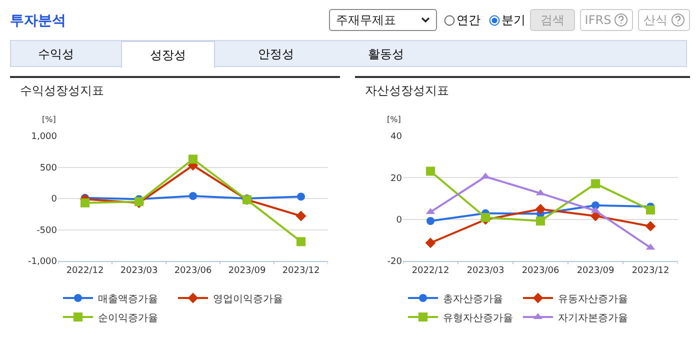  Describe the element at coordinates (366, 20) in the screenshot. I see `text: 주재무제표` at that location.